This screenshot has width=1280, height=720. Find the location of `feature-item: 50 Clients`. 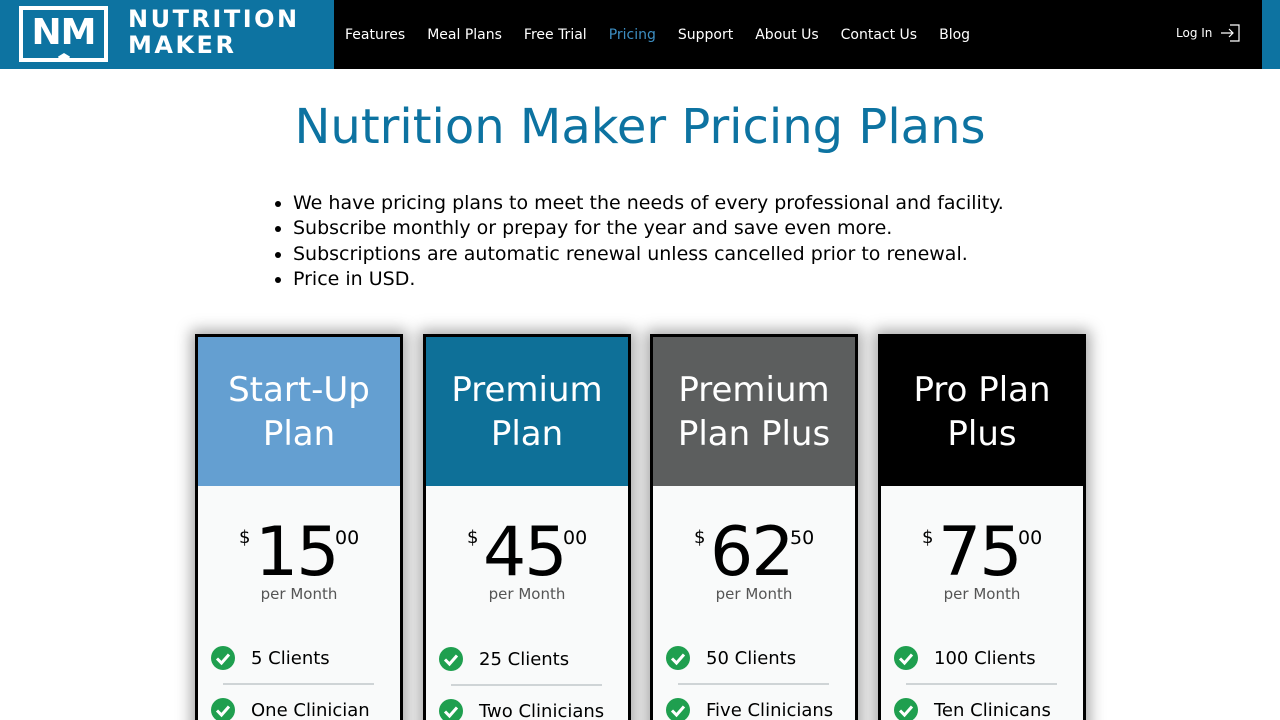

feature-item: 50 Clients is located at coordinates (754, 665).